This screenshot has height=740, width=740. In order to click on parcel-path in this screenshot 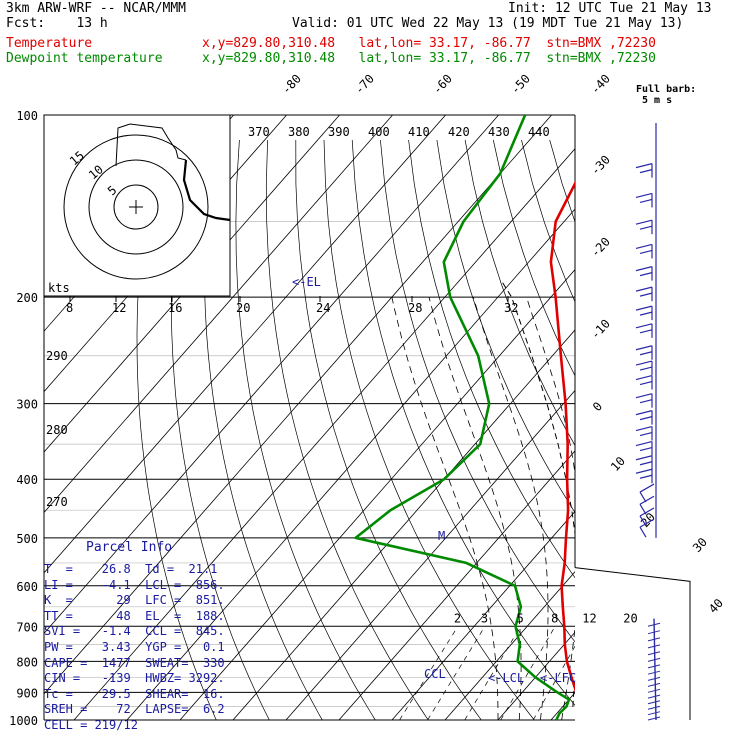, I will do `click(538, 495)`.